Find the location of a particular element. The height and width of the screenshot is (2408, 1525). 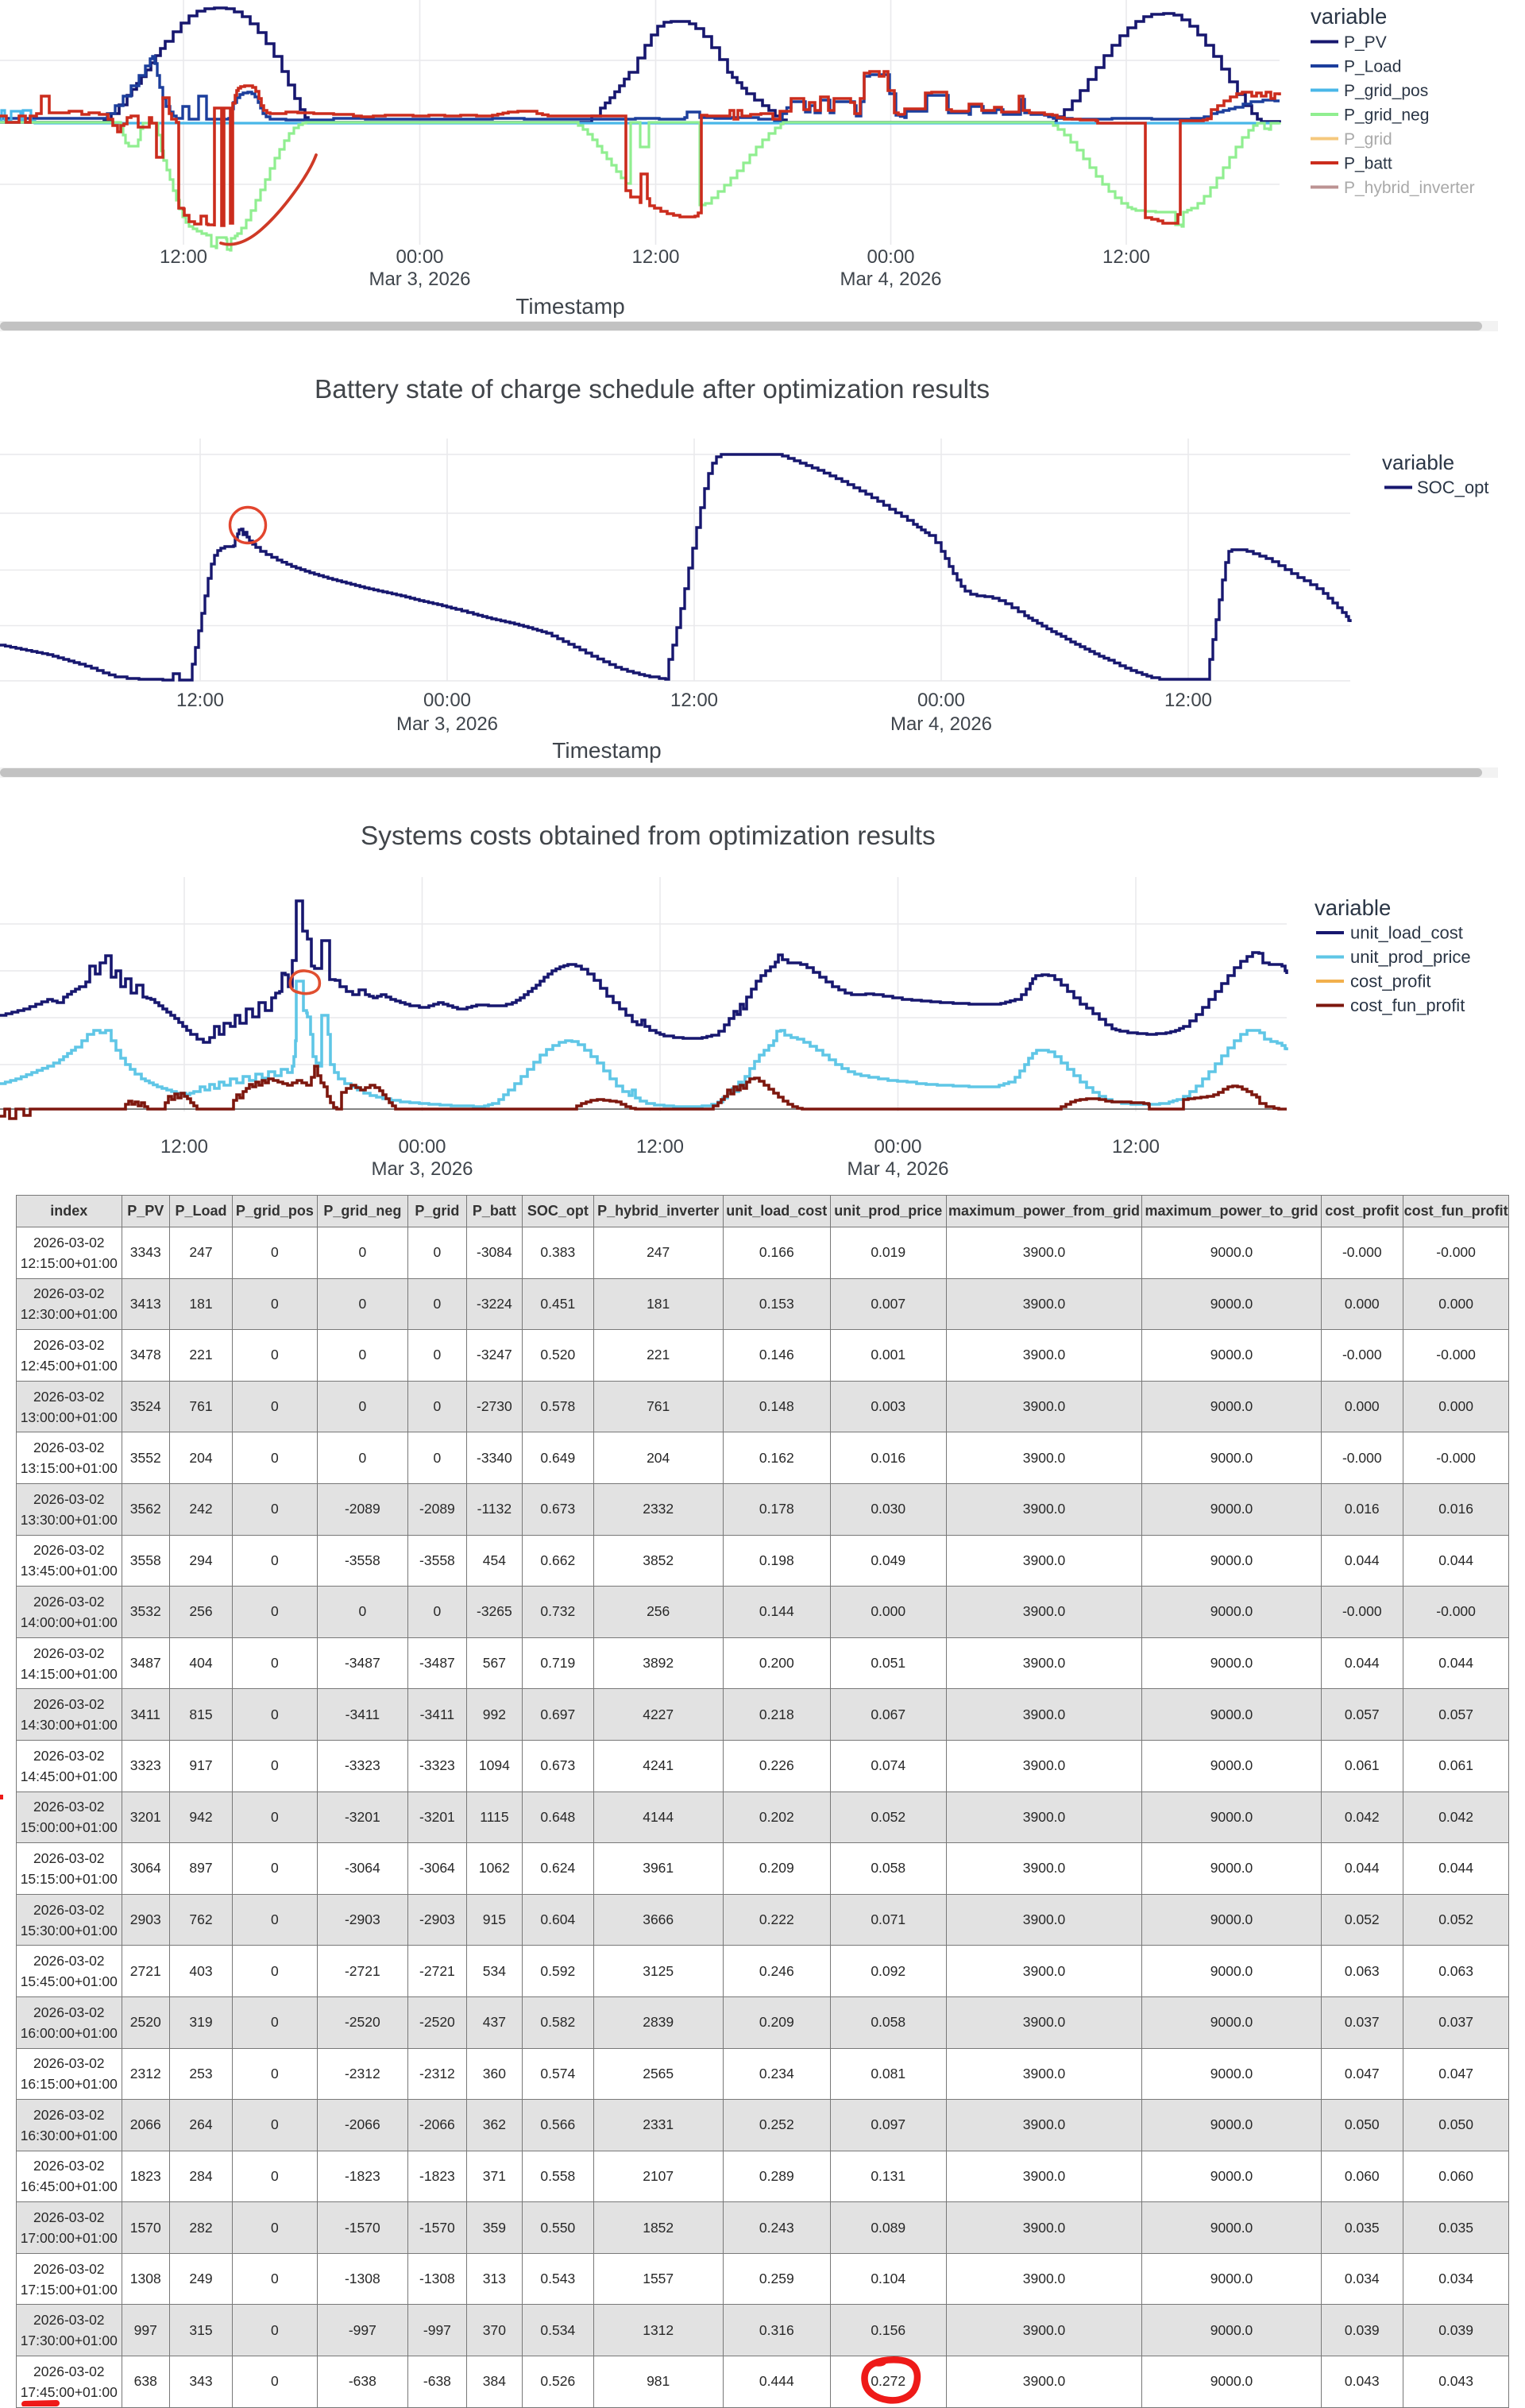

svg-text: cost_profit is located at coordinates (1391, 981).